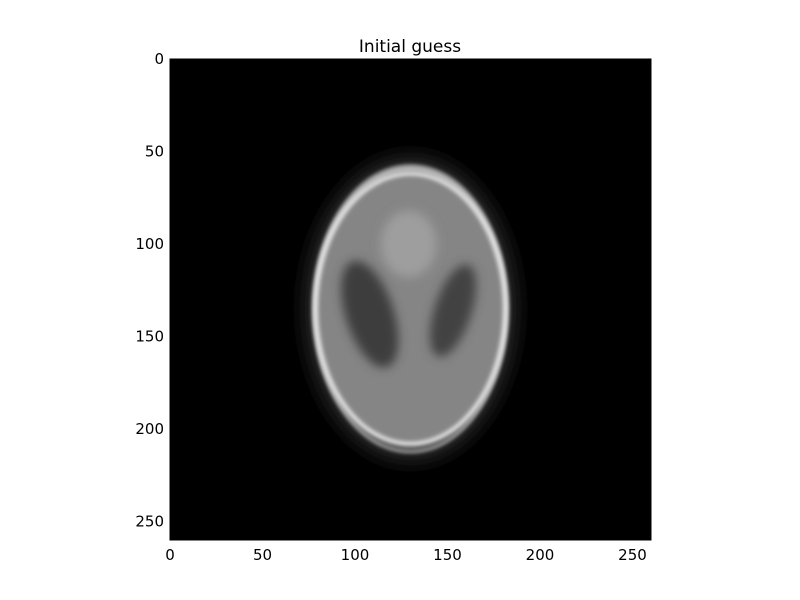 The height and width of the screenshot is (600, 800). I want to click on brain-body, so click(410, 308).